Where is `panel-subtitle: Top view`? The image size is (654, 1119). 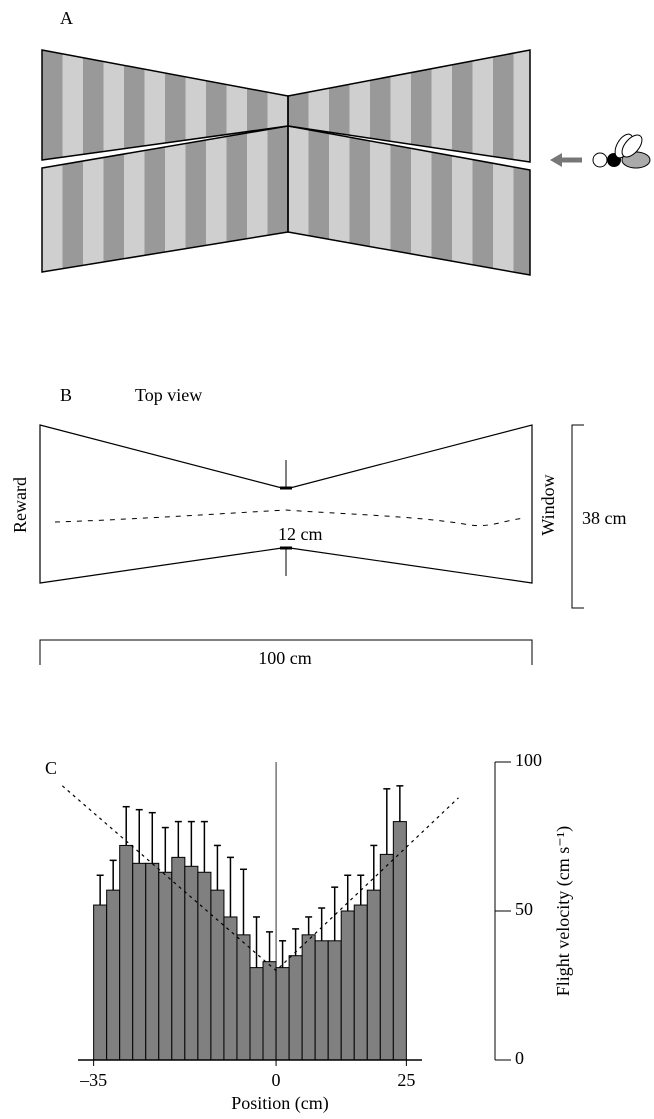 panel-subtitle: Top view is located at coordinates (168, 395).